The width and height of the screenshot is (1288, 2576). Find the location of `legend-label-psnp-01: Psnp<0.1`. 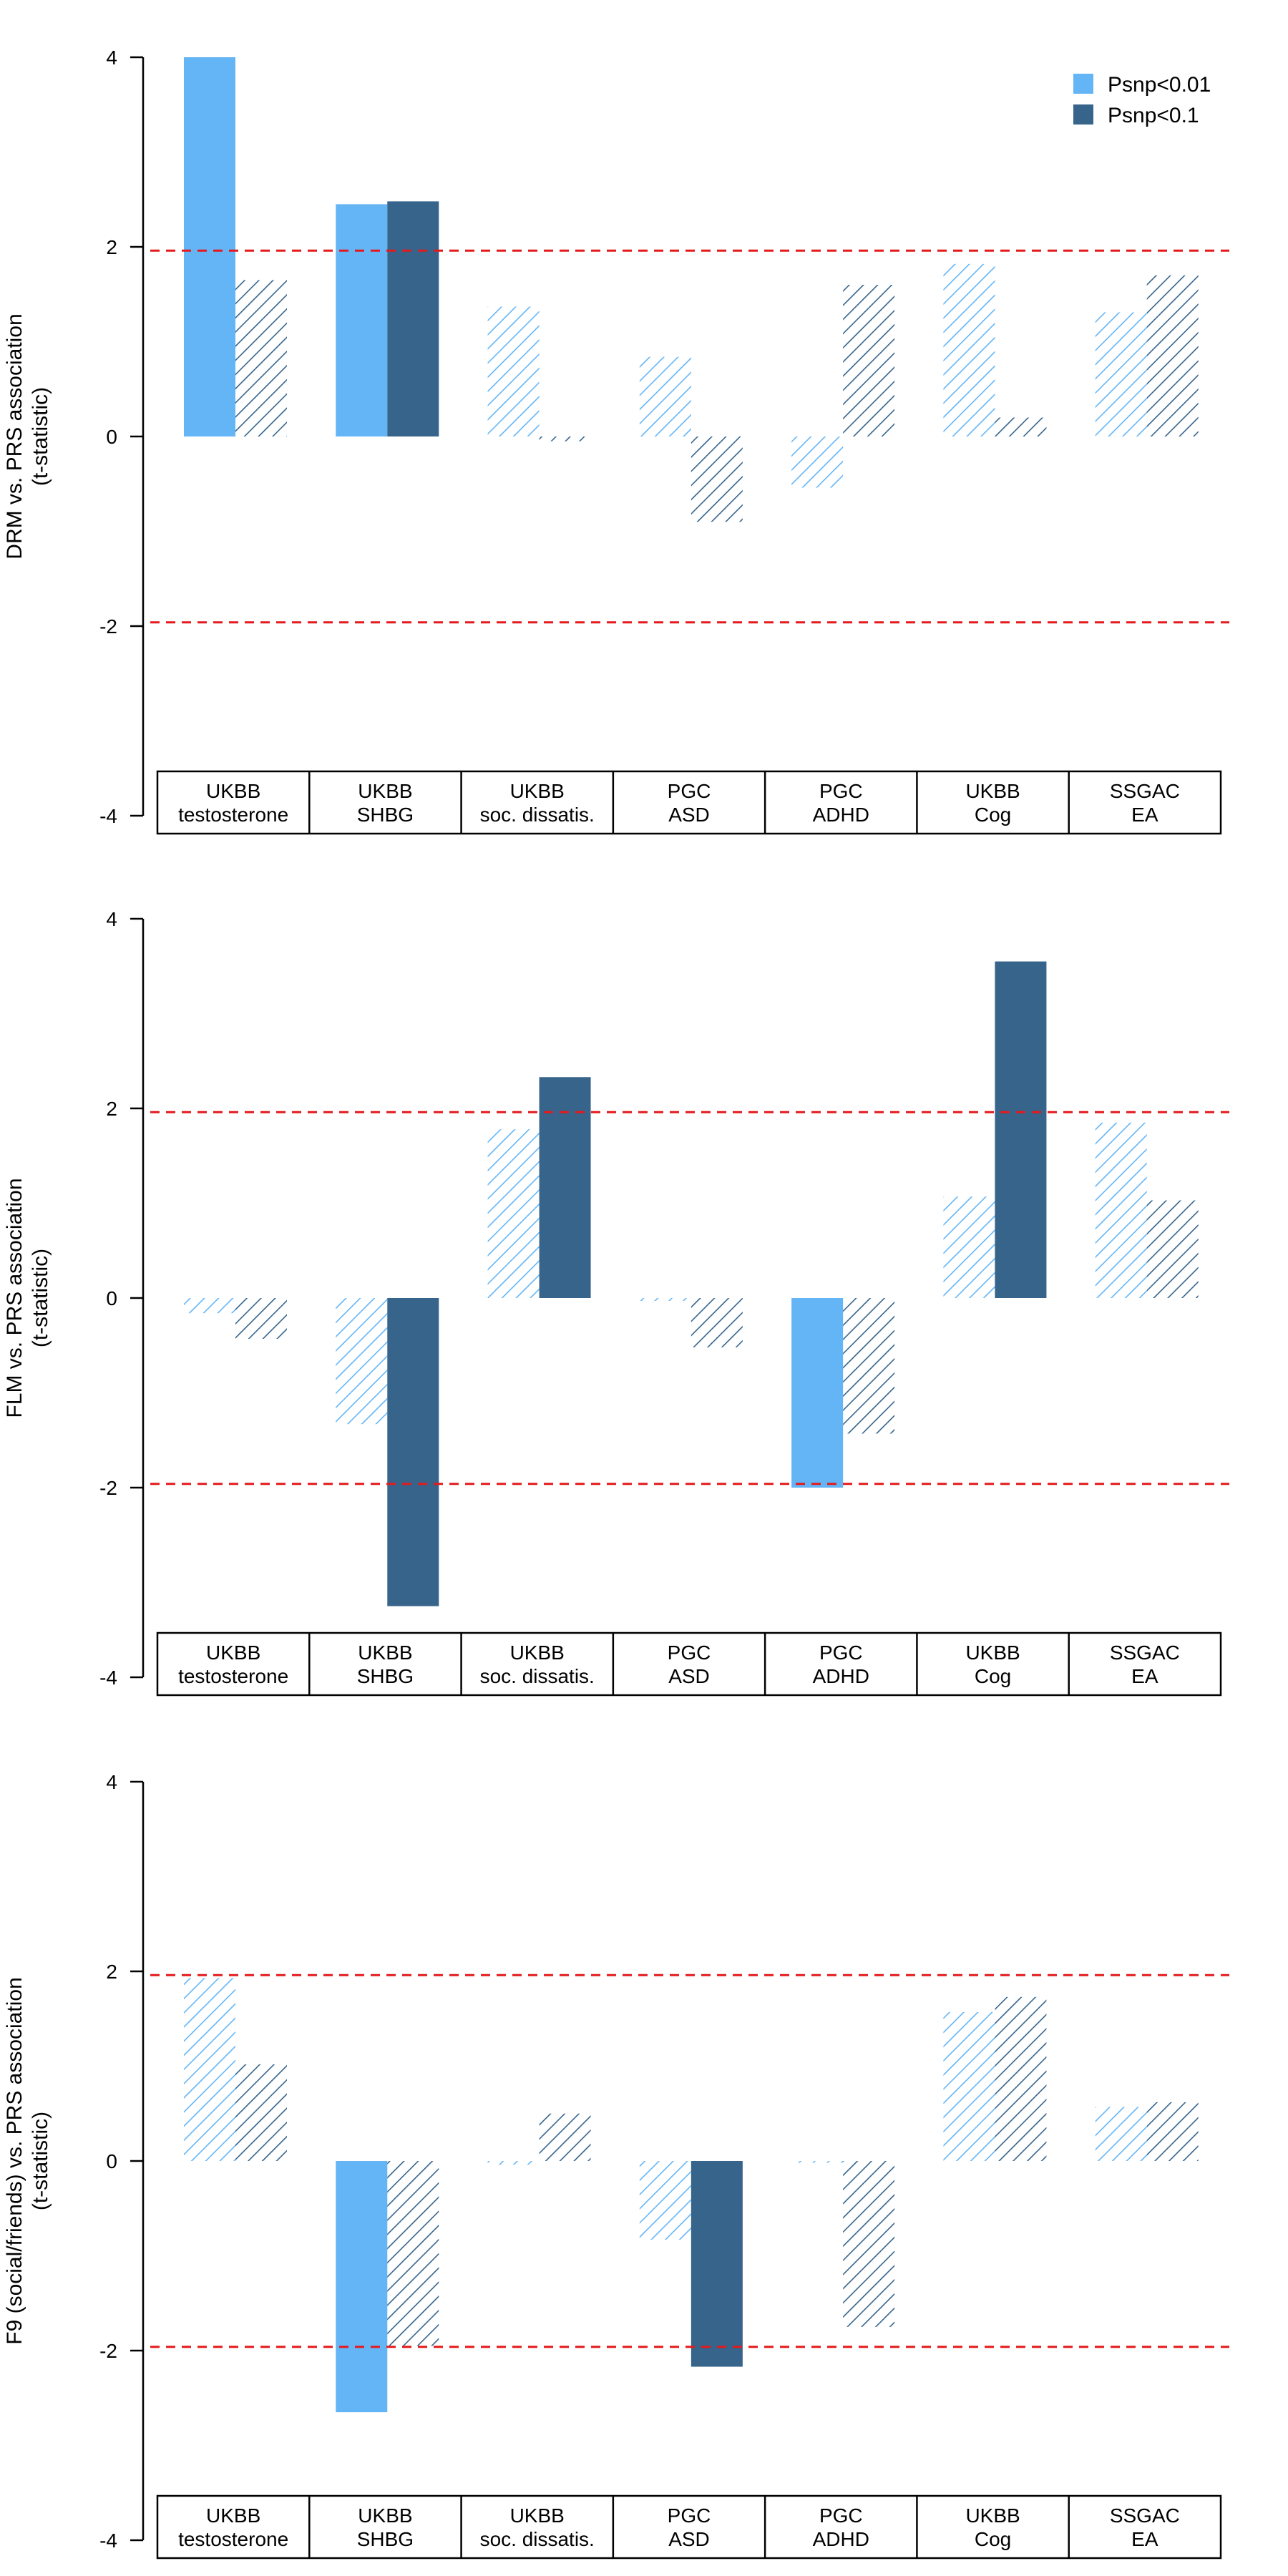

legend-label-psnp-01: Psnp<0.1 is located at coordinates (1153, 115).